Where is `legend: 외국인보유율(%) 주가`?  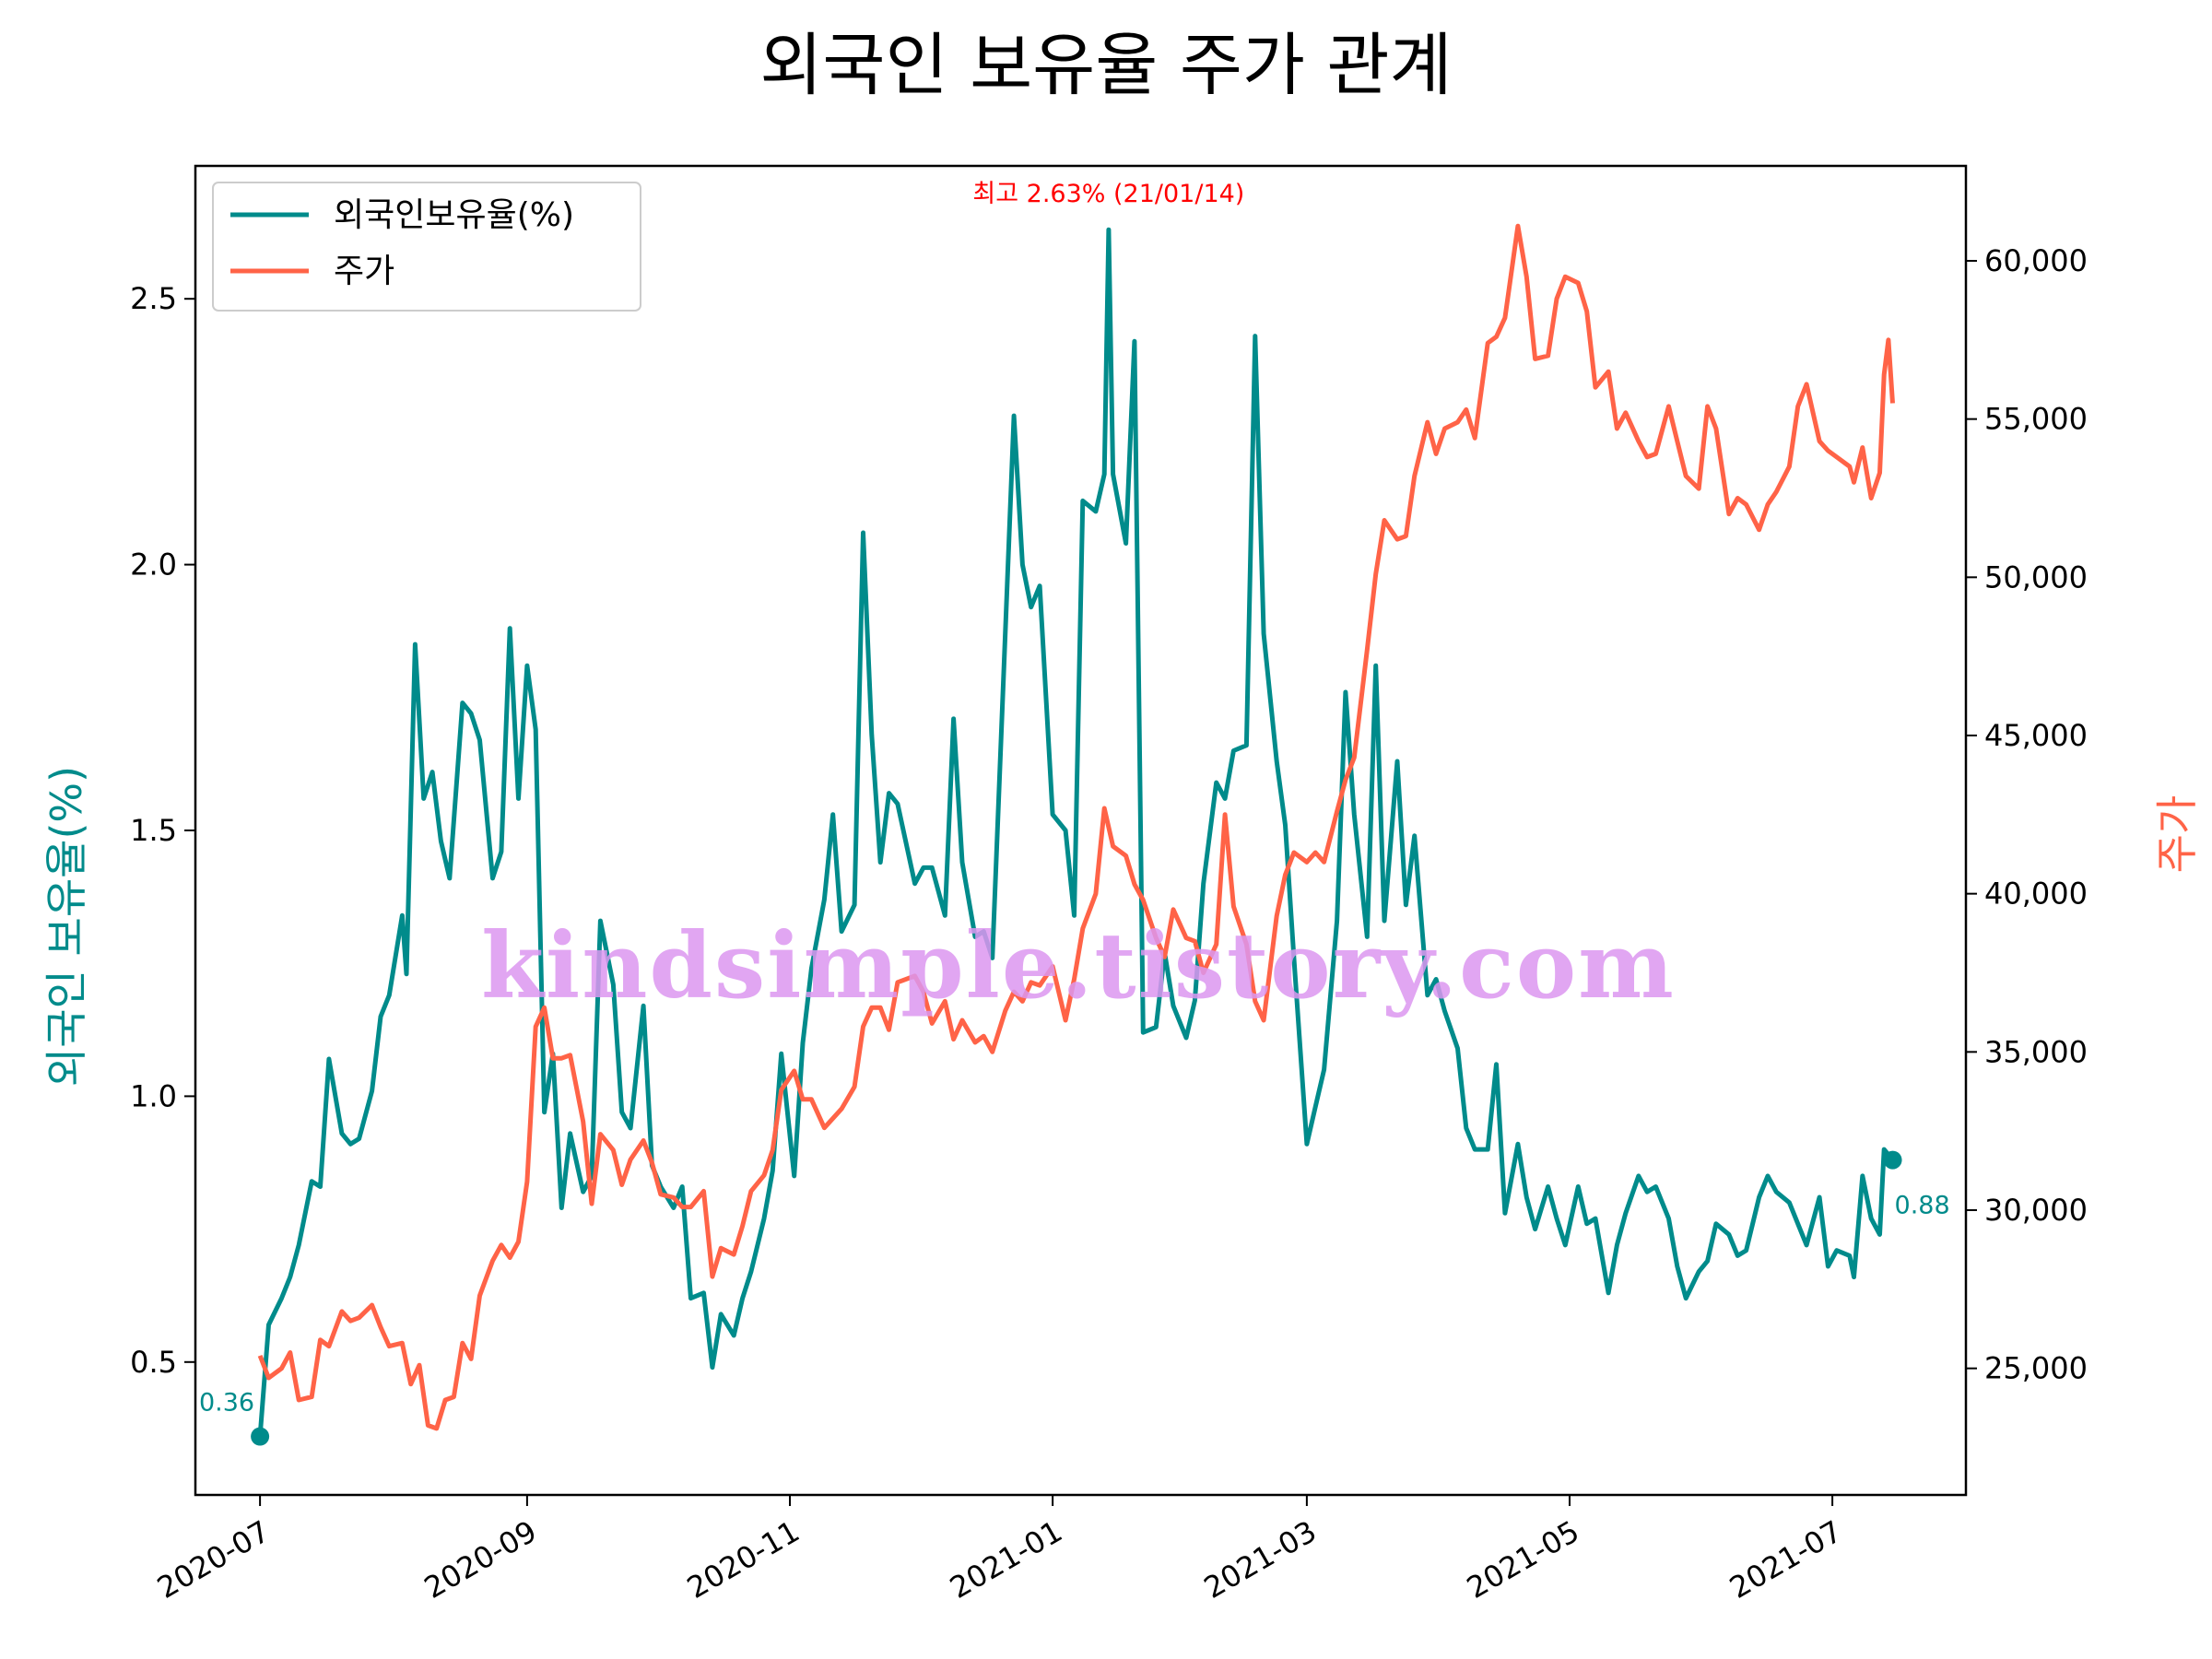 legend: 외국인보유율(%) 주가 is located at coordinates (426, 247).